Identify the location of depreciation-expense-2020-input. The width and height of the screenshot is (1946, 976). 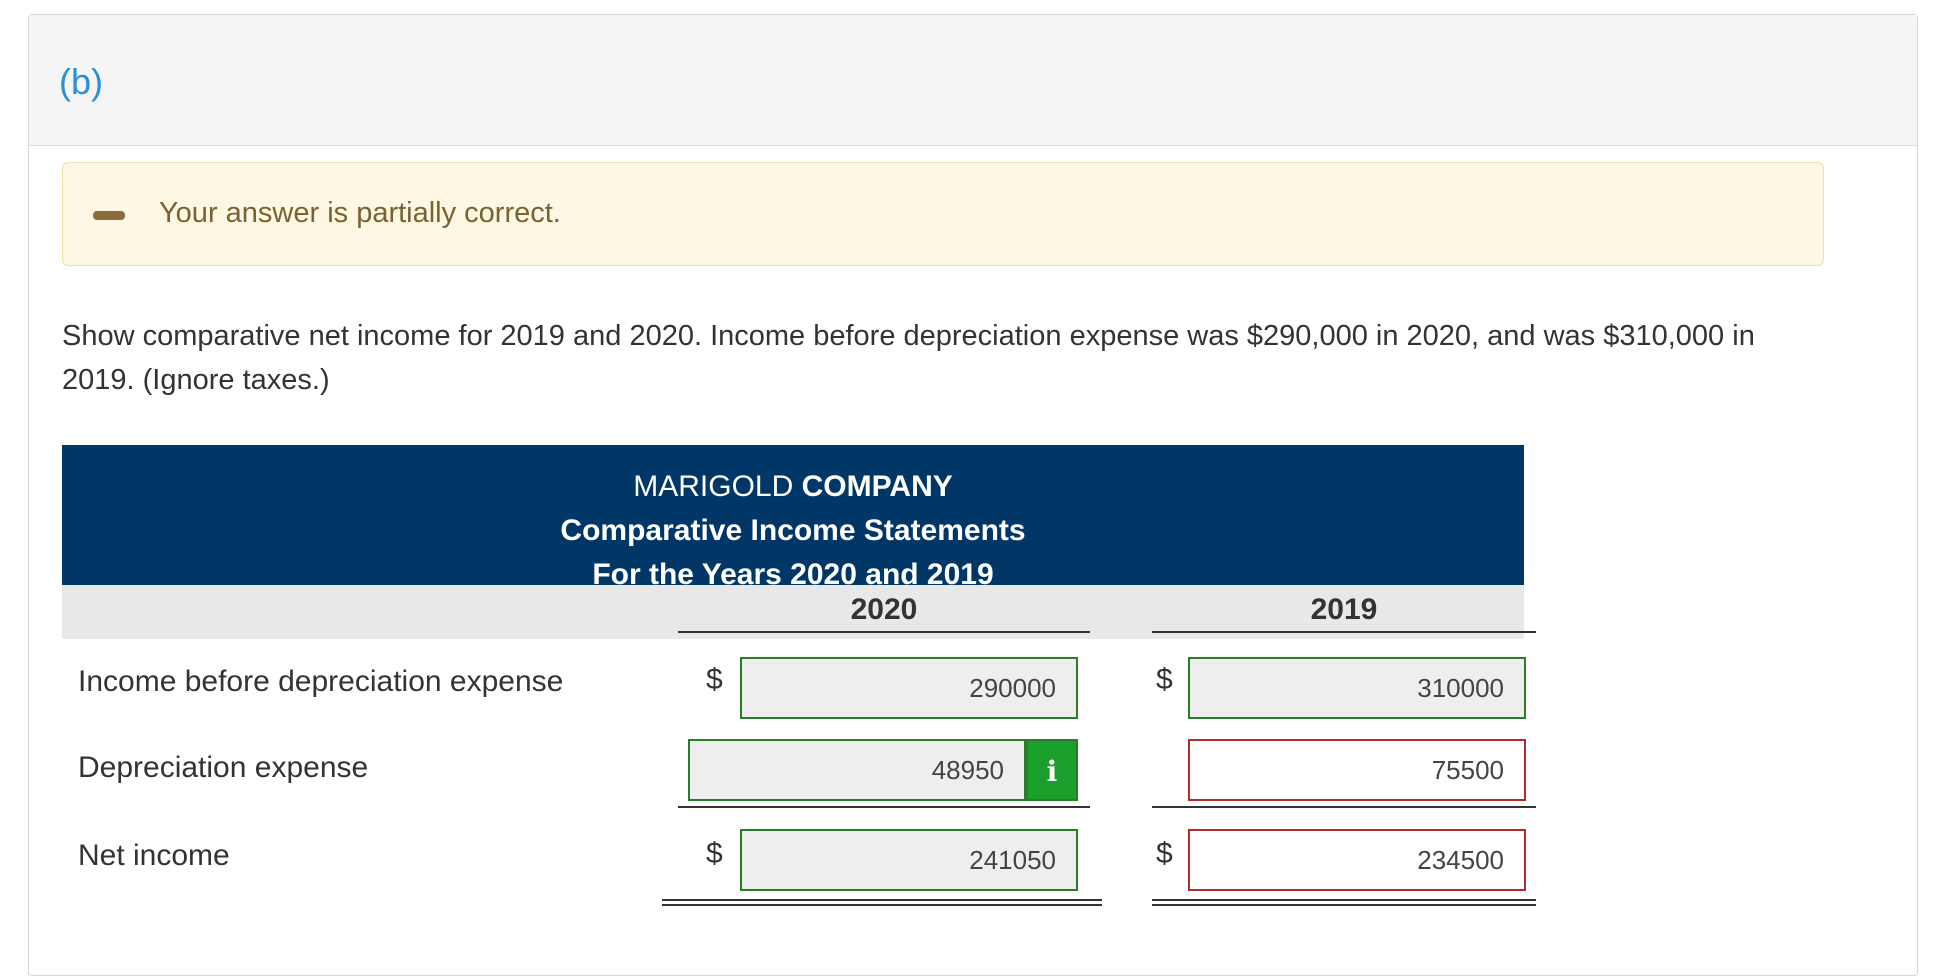
(857, 770).